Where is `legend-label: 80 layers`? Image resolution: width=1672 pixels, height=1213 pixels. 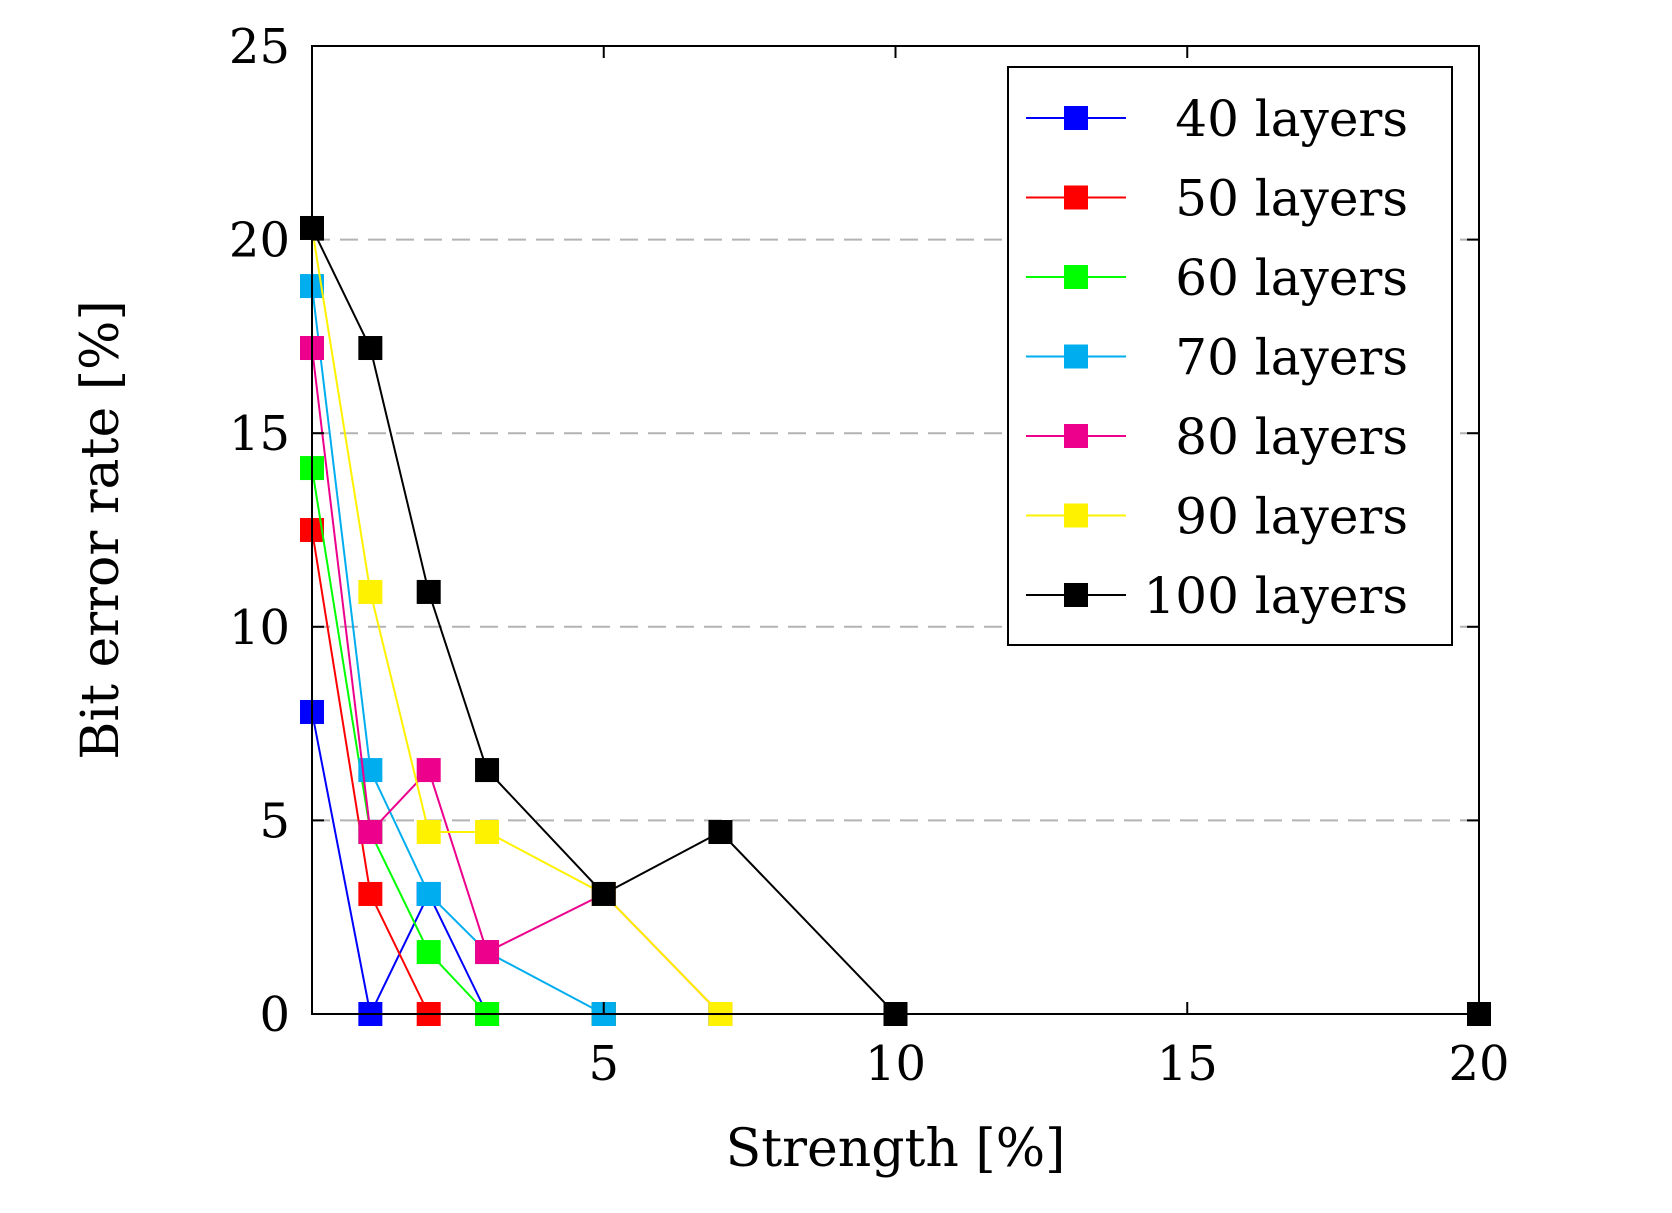 legend-label: 80 layers is located at coordinates (1291, 437).